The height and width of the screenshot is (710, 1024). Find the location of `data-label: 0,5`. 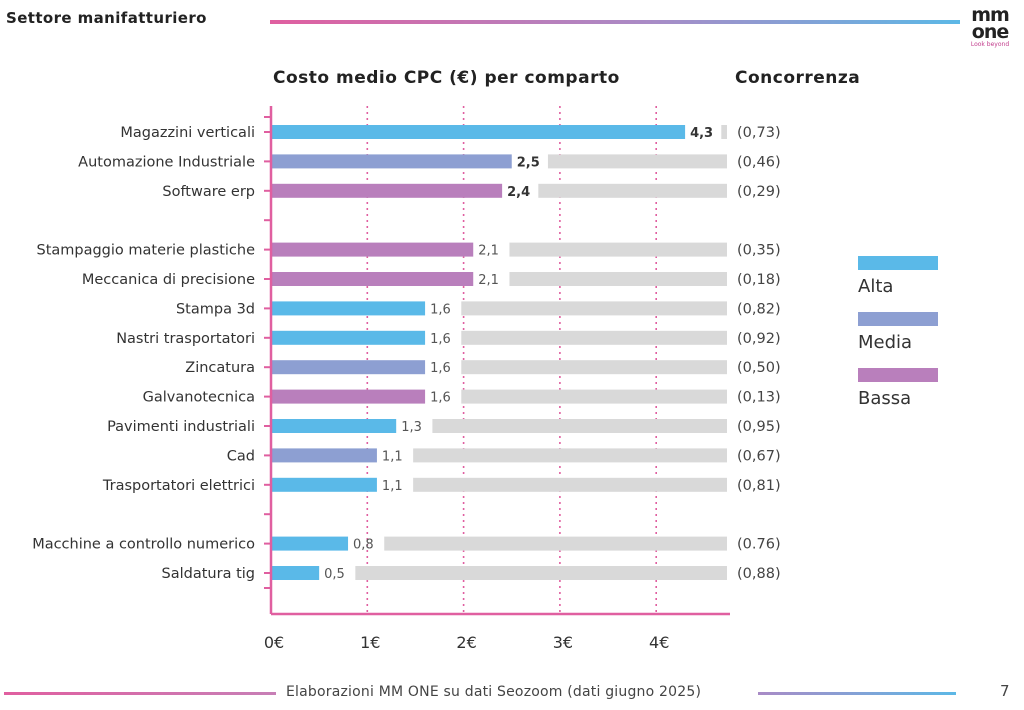

data-label: 0,5 is located at coordinates (334, 574).